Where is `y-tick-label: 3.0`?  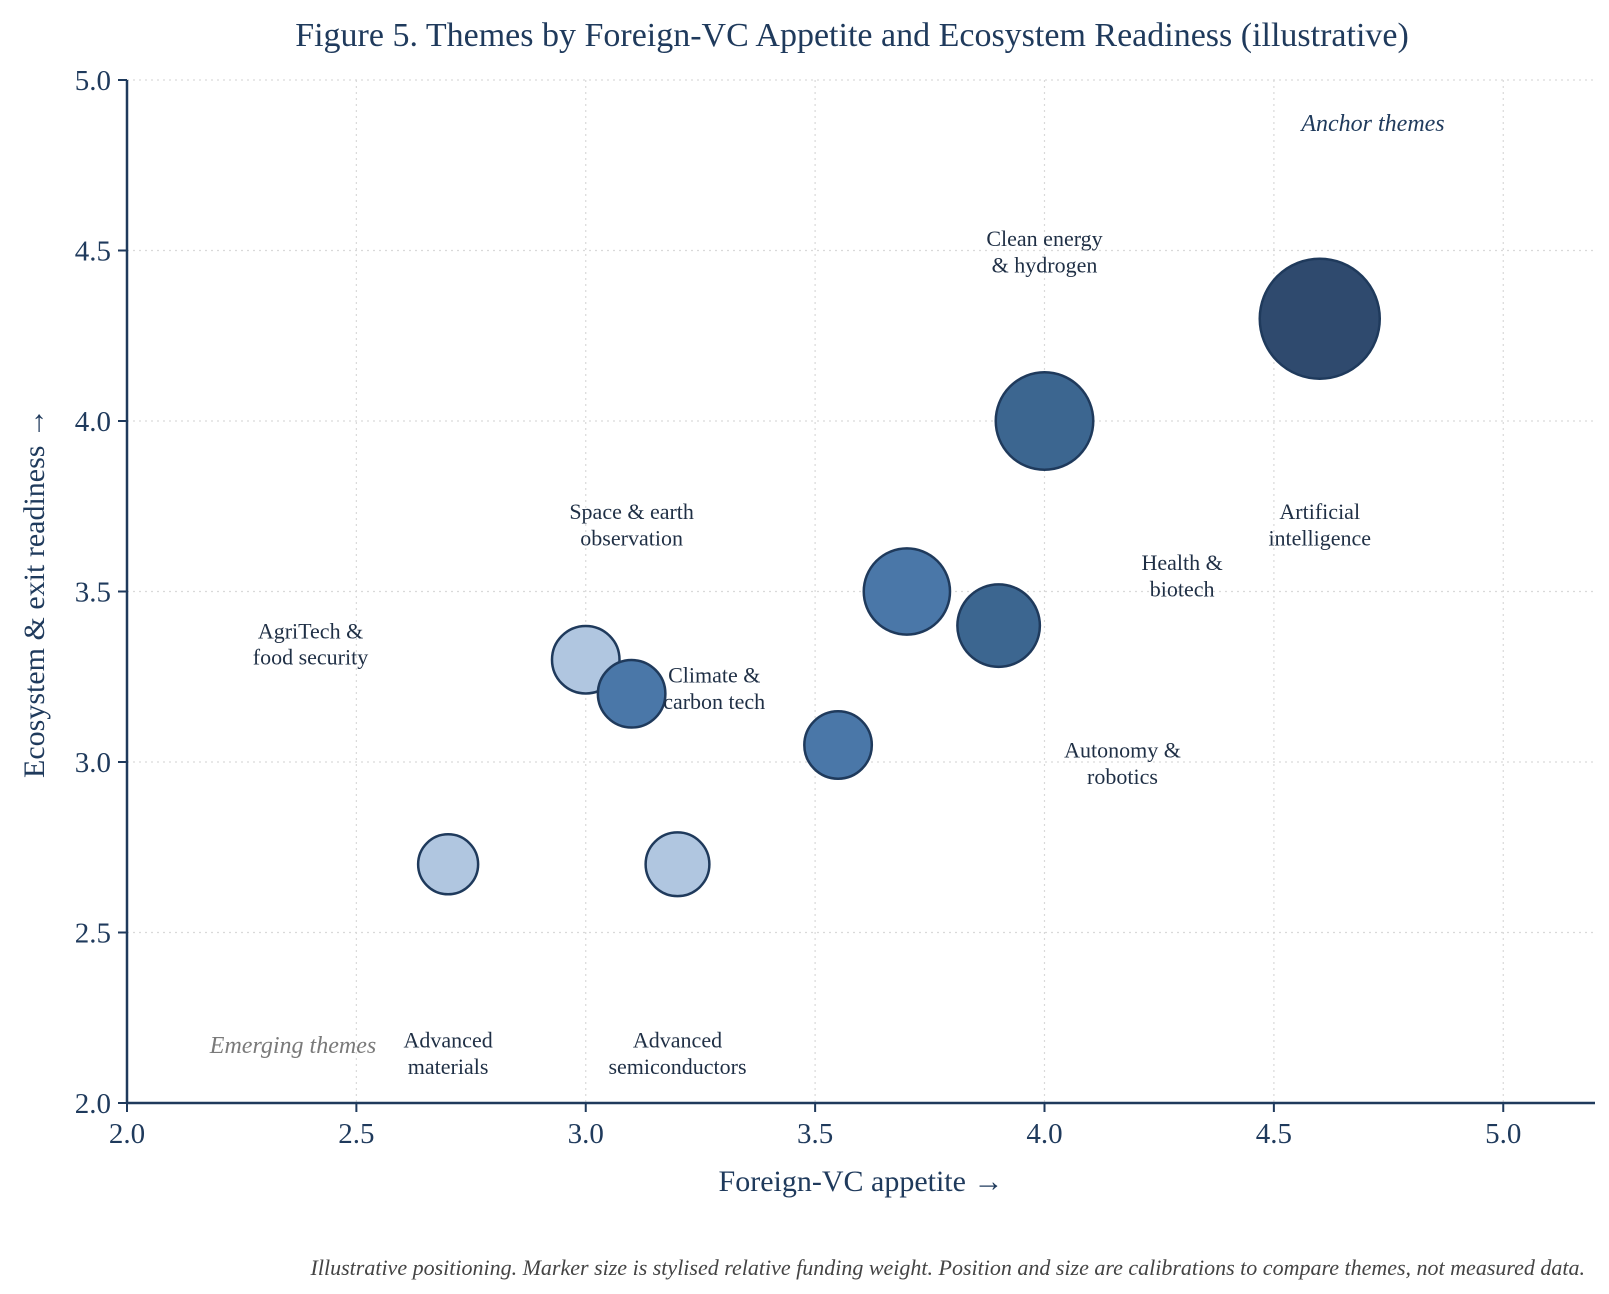
y-tick-label: 3.0 is located at coordinates (93, 763).